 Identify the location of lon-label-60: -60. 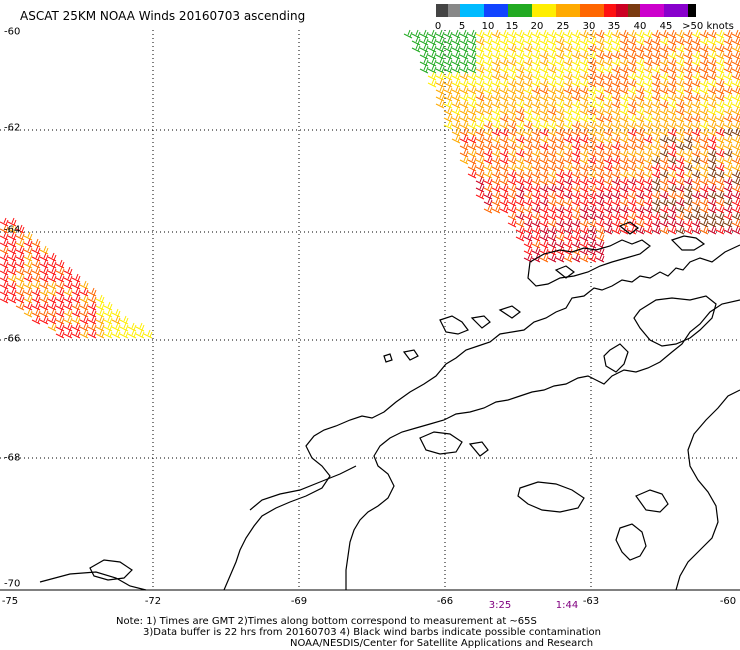
(728, 601).